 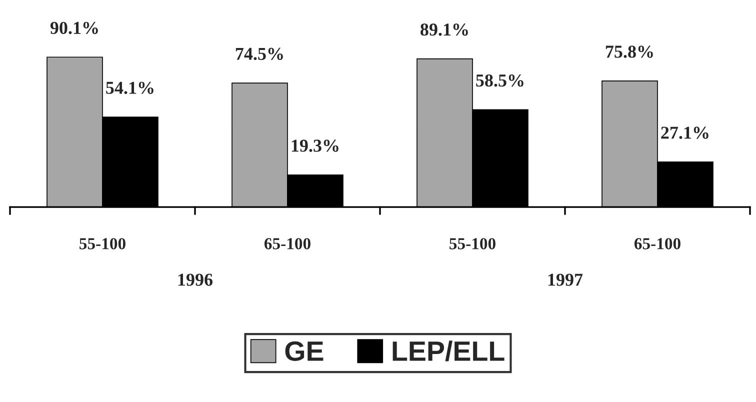 What do you see at coordinates (195, 280) in the screenshot?
I see `text: 1996` at bounding box center [195, 280].